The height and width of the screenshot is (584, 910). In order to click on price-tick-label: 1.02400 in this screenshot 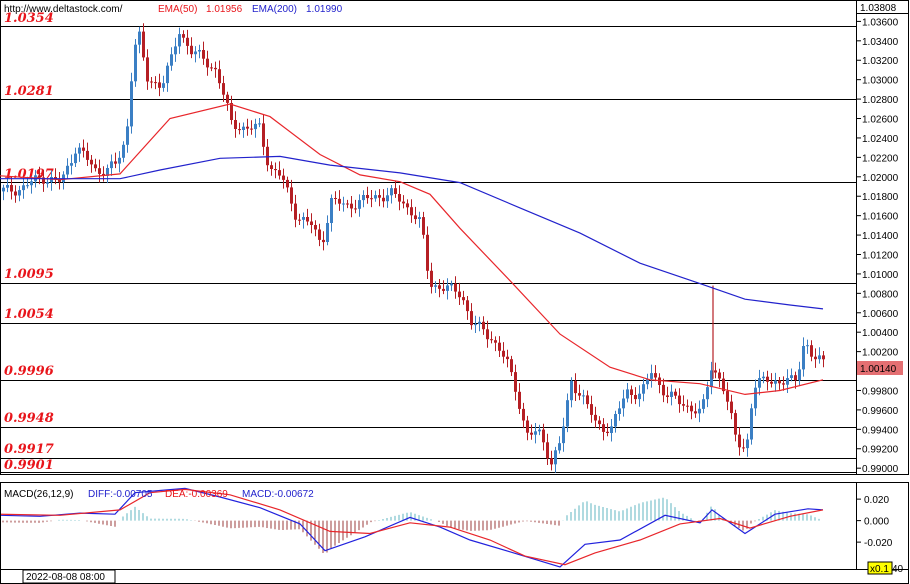, I will do `click(880, 139)`.